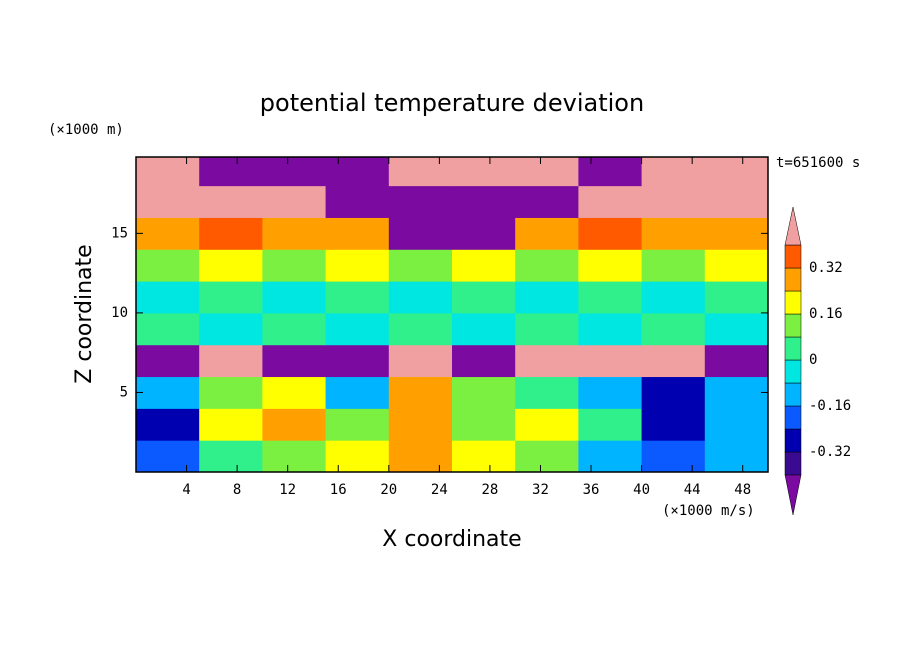 This screenshot has height=654, width=904. Describe the element at coordinates (119, 233) in the screenshot. I see `y-tick-label: 15` at that location.